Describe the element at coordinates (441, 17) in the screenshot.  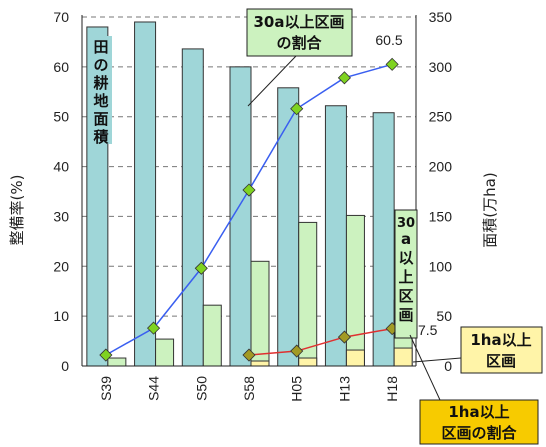
I see `y-right-tick-label: 350` at that location.